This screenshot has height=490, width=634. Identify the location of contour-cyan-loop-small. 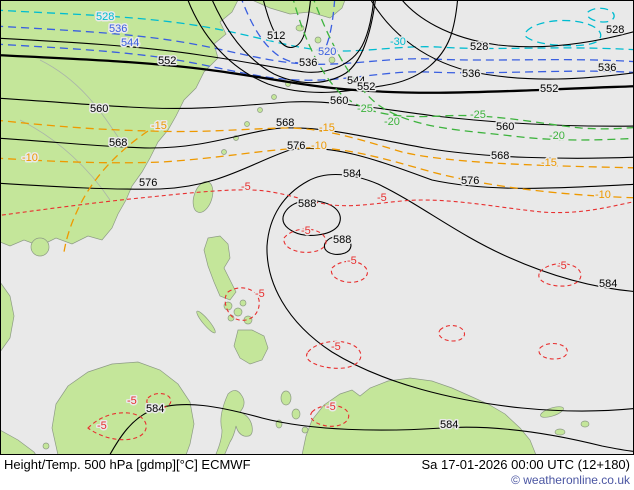
(600, 15).